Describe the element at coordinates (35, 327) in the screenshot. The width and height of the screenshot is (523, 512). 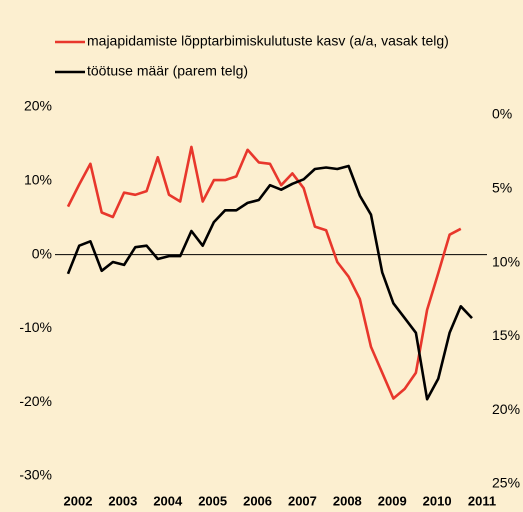
I see `y-tick-label: -10%` at that location.